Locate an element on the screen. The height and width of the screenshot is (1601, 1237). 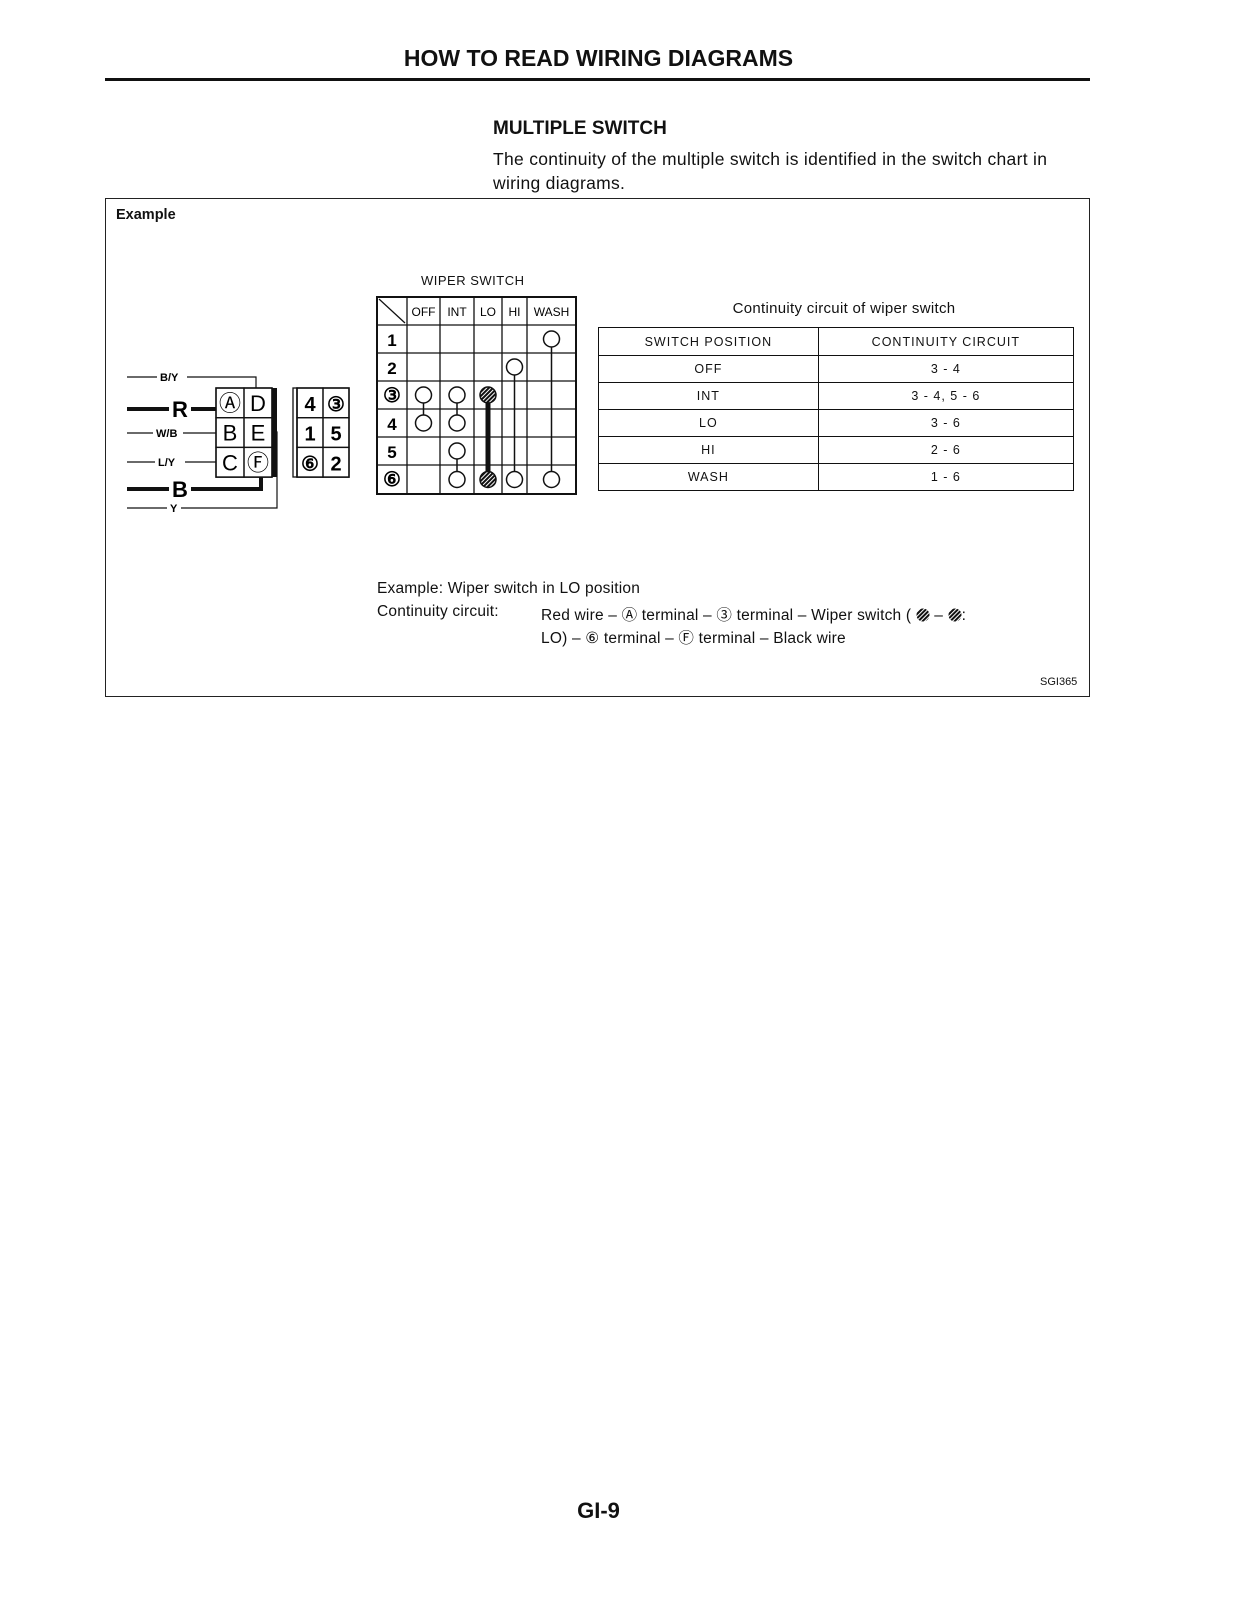
continuity-table-title: Continuity circuit of wiper switch is located at coordinates (844, 308).